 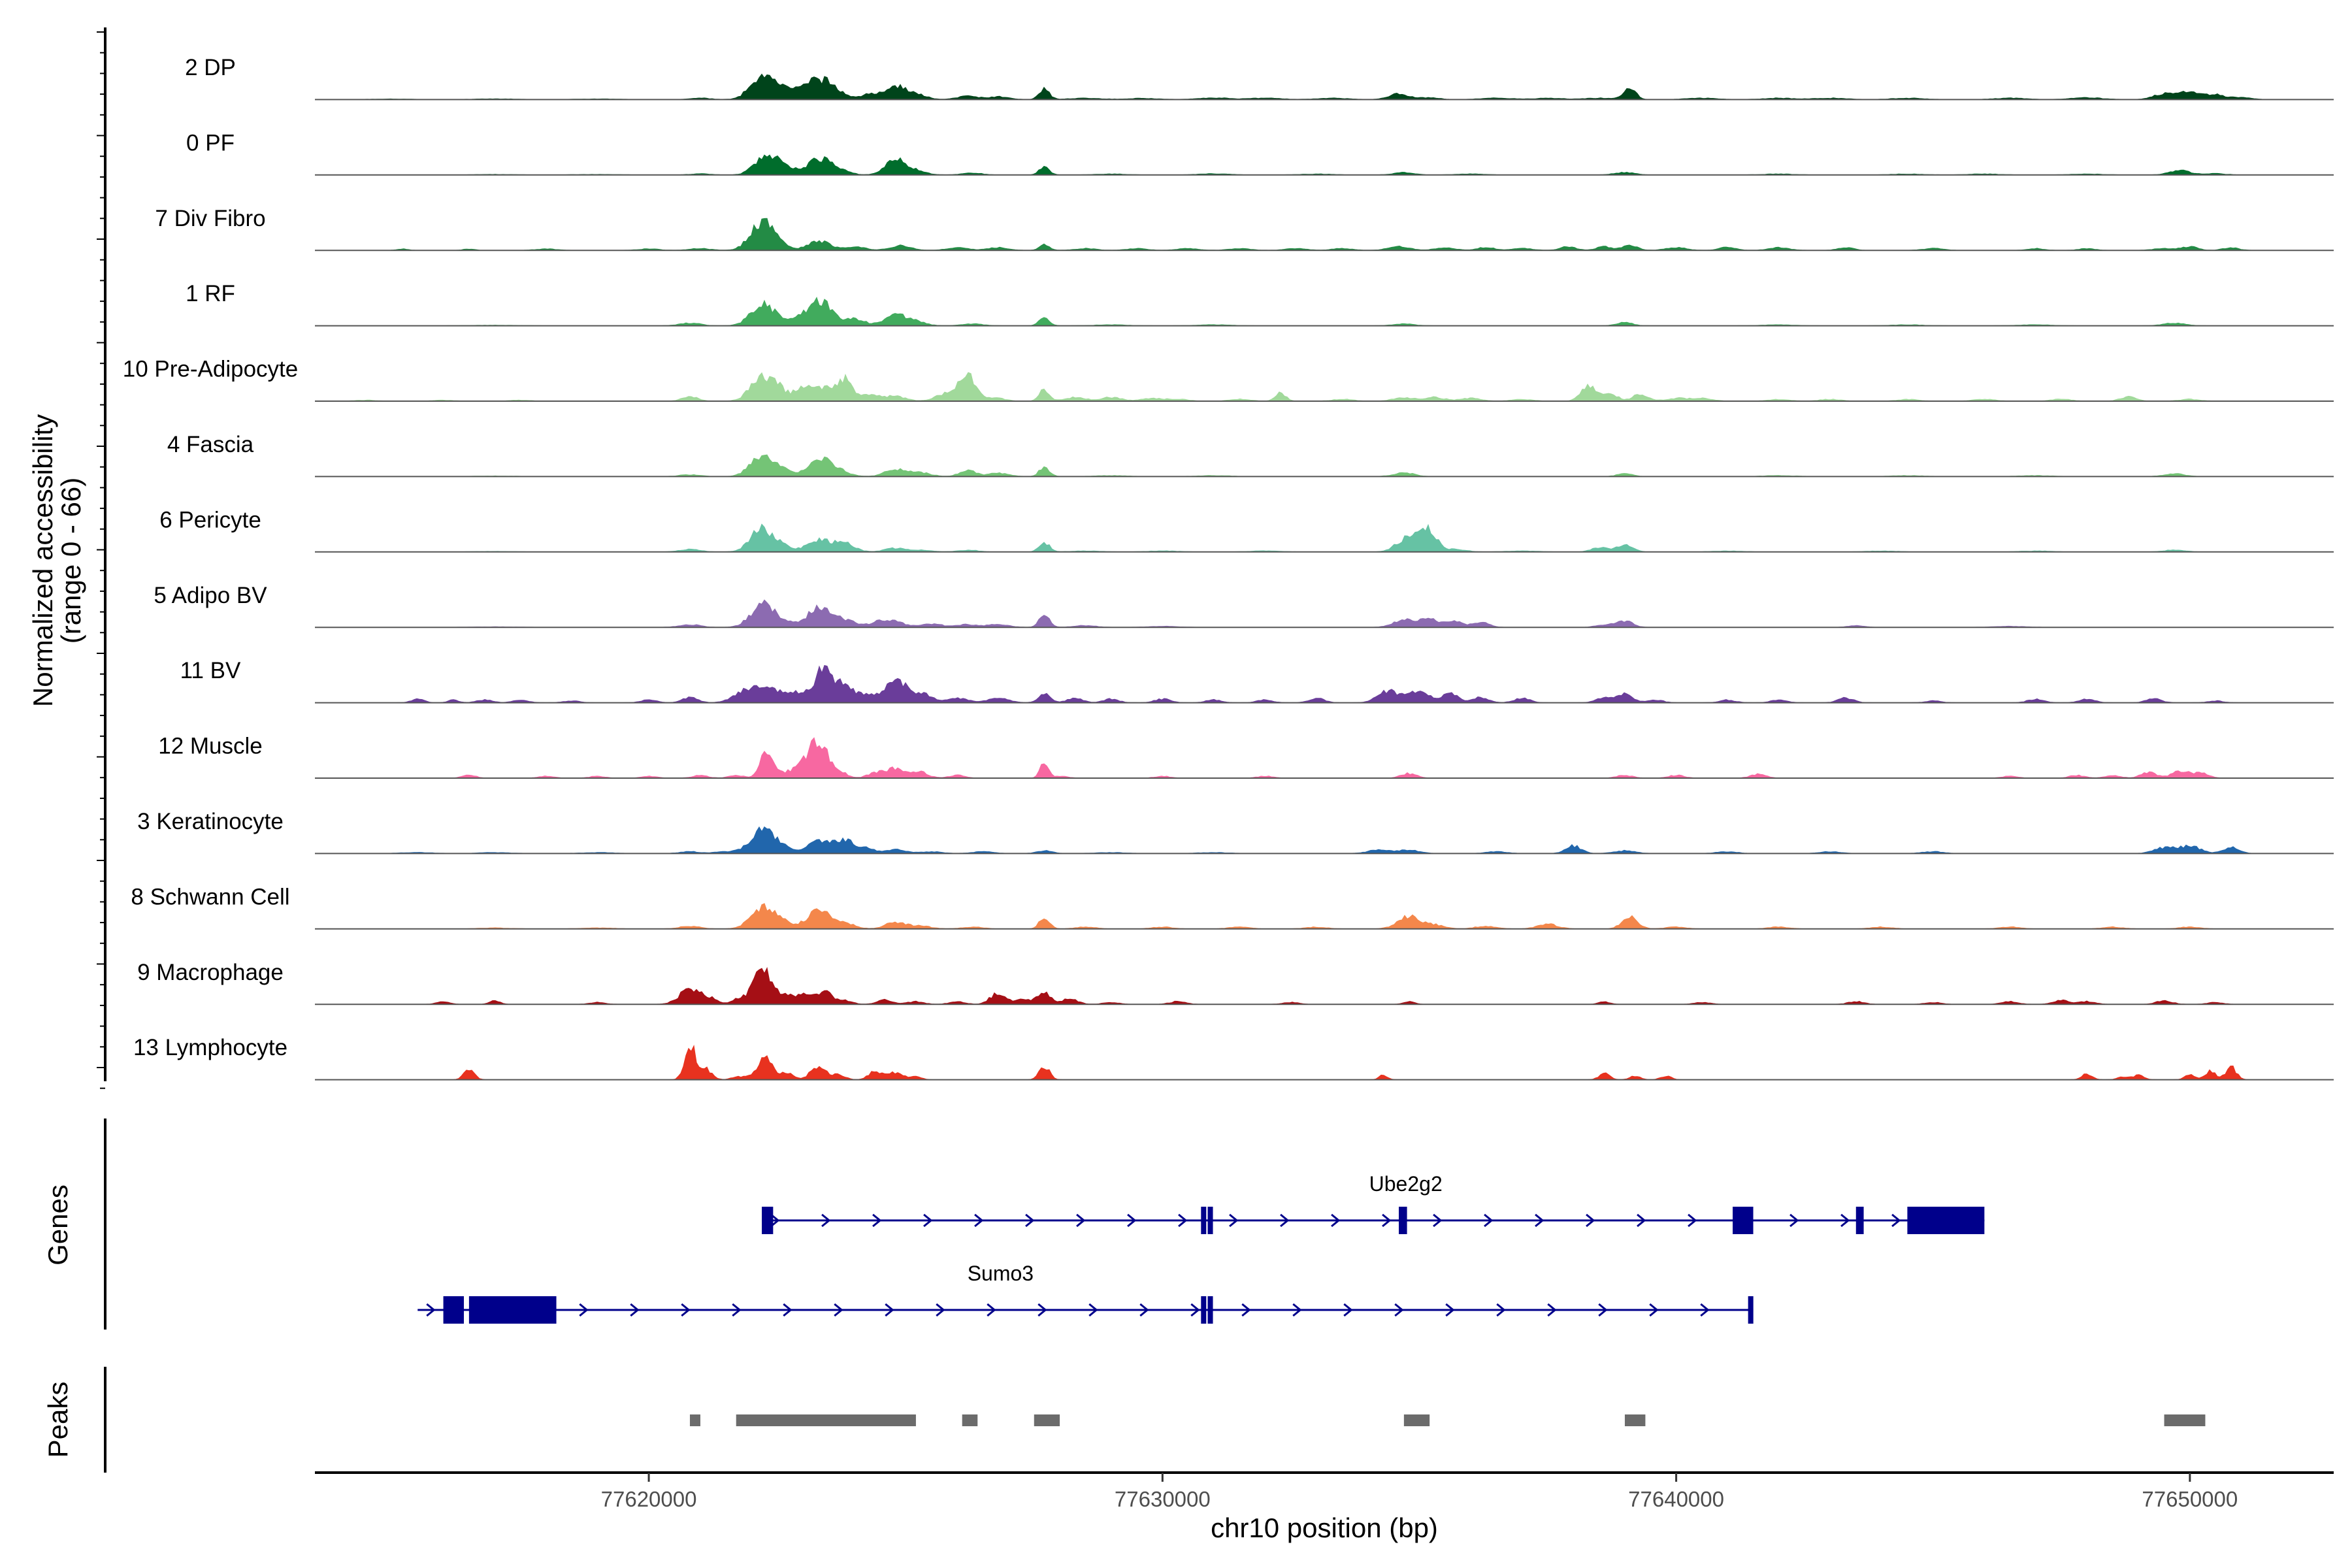 I want to click on gene-model: Sumo3, so click(x=1085, y=1293).